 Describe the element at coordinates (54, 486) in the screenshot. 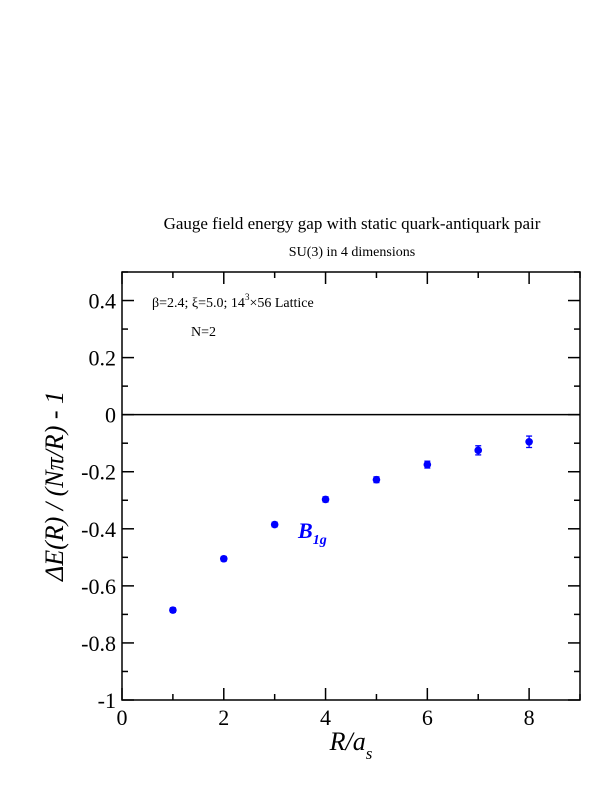

I see `y-axis-label: ΔE(R) / (Nπ/R) - 1` at that location.